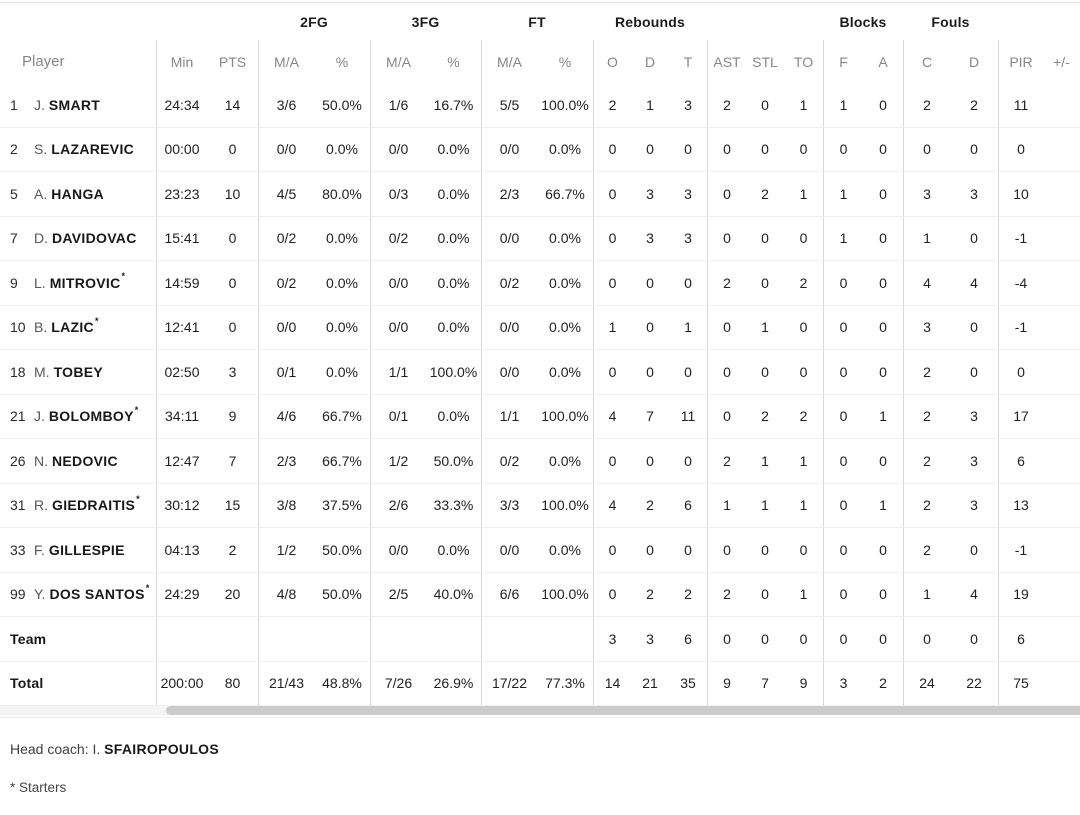  What do you see at coordinates (726, 505) in the screenshot?
I see `stat-cell-ast: 1` at bounding box center [726, 505].